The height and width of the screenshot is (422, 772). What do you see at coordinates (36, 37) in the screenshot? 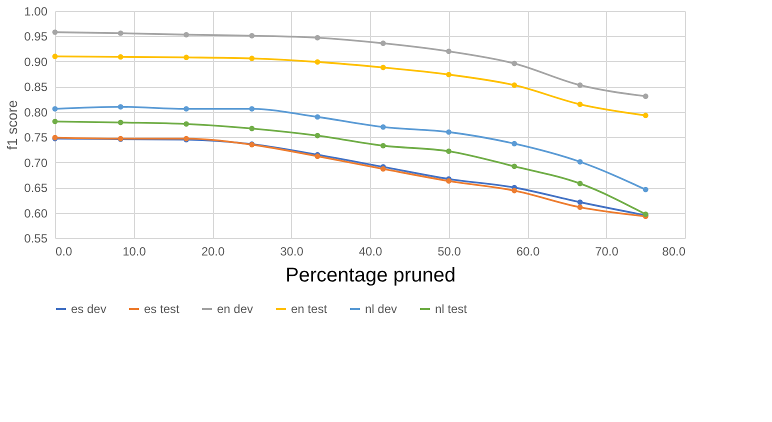
I see `y-tick-label: 0.95` at bounding box center [36, 37].